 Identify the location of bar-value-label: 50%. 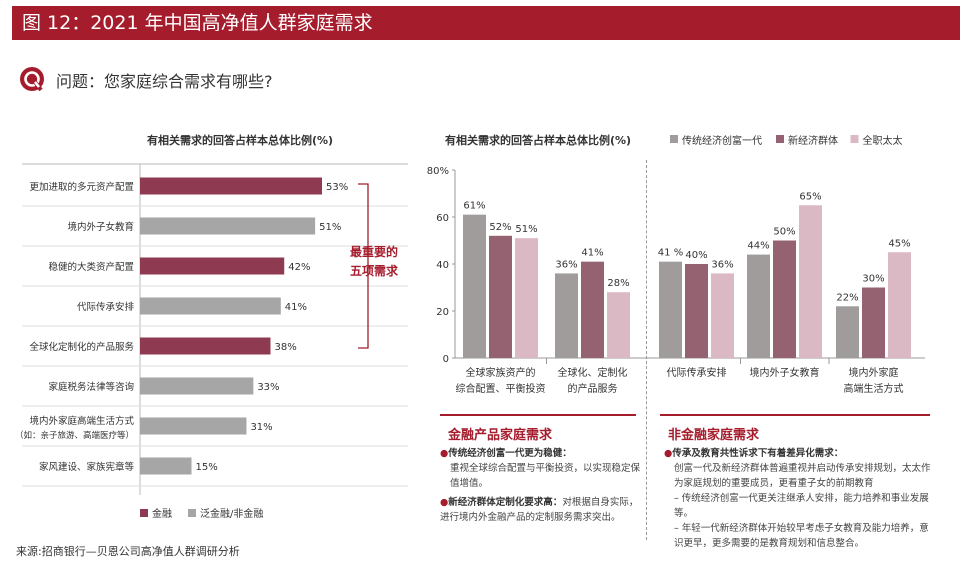
(784, 232).